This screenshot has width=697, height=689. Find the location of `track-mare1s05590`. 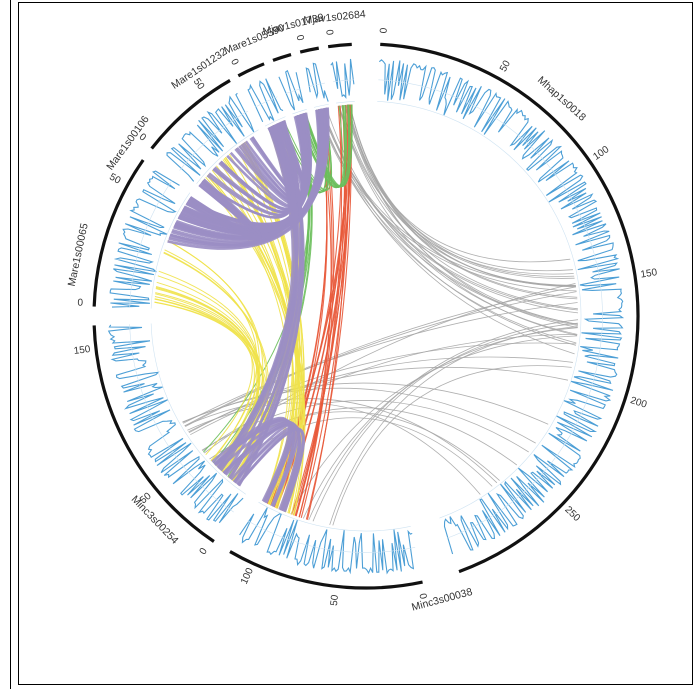

track-mare1s05590 is located at coordinates (291, 90).